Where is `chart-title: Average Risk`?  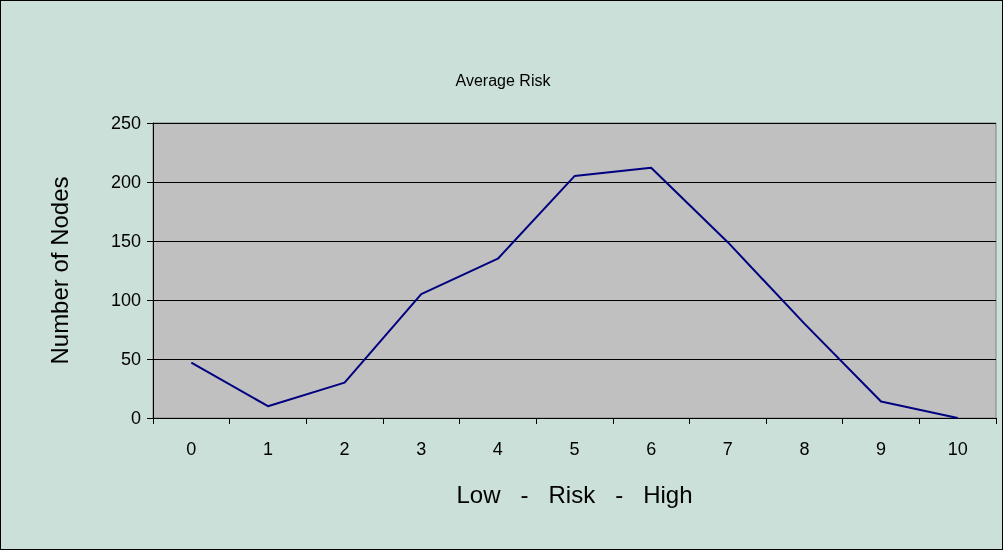
chart-title: Average Risk is located at coordinates (503, 80).